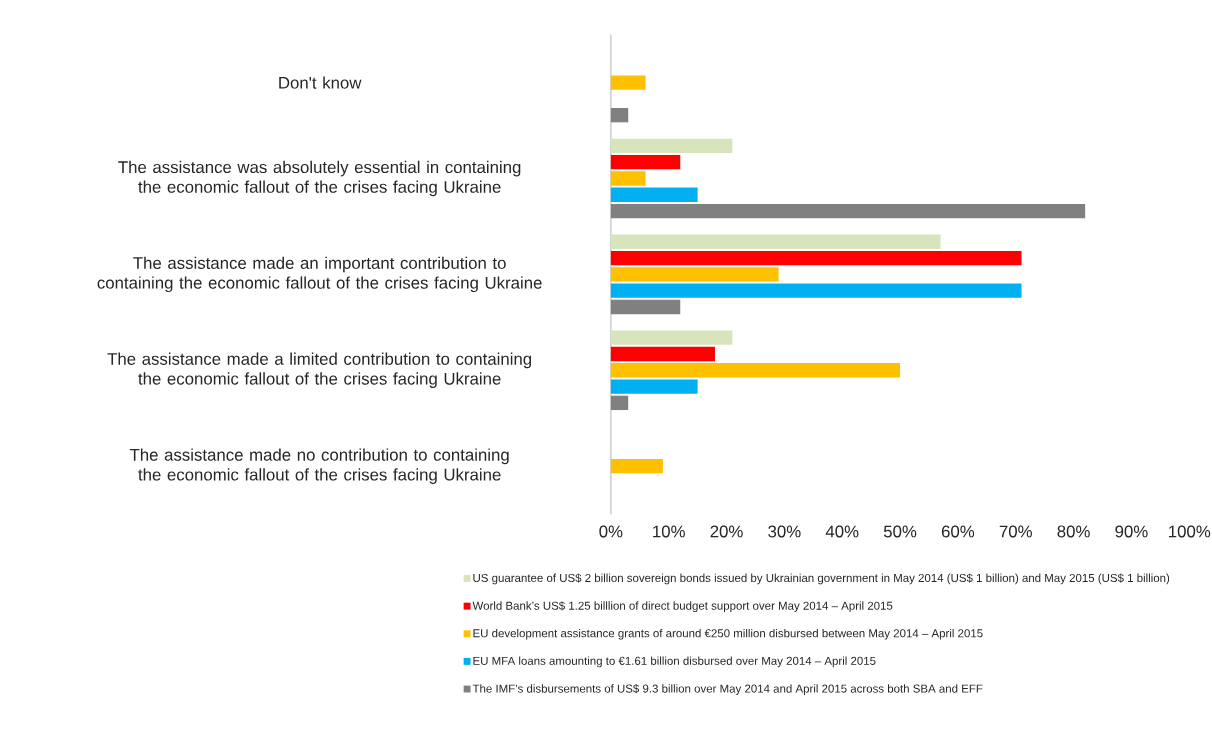 The height and width of the screenshot is (745, 1212). Describe the element at coordinates (319, 178) in the screenshot. I see `y-tick-label: The assistance was absolutely essential in containing the economic fallout of the crises facing Ukraine` at that location.